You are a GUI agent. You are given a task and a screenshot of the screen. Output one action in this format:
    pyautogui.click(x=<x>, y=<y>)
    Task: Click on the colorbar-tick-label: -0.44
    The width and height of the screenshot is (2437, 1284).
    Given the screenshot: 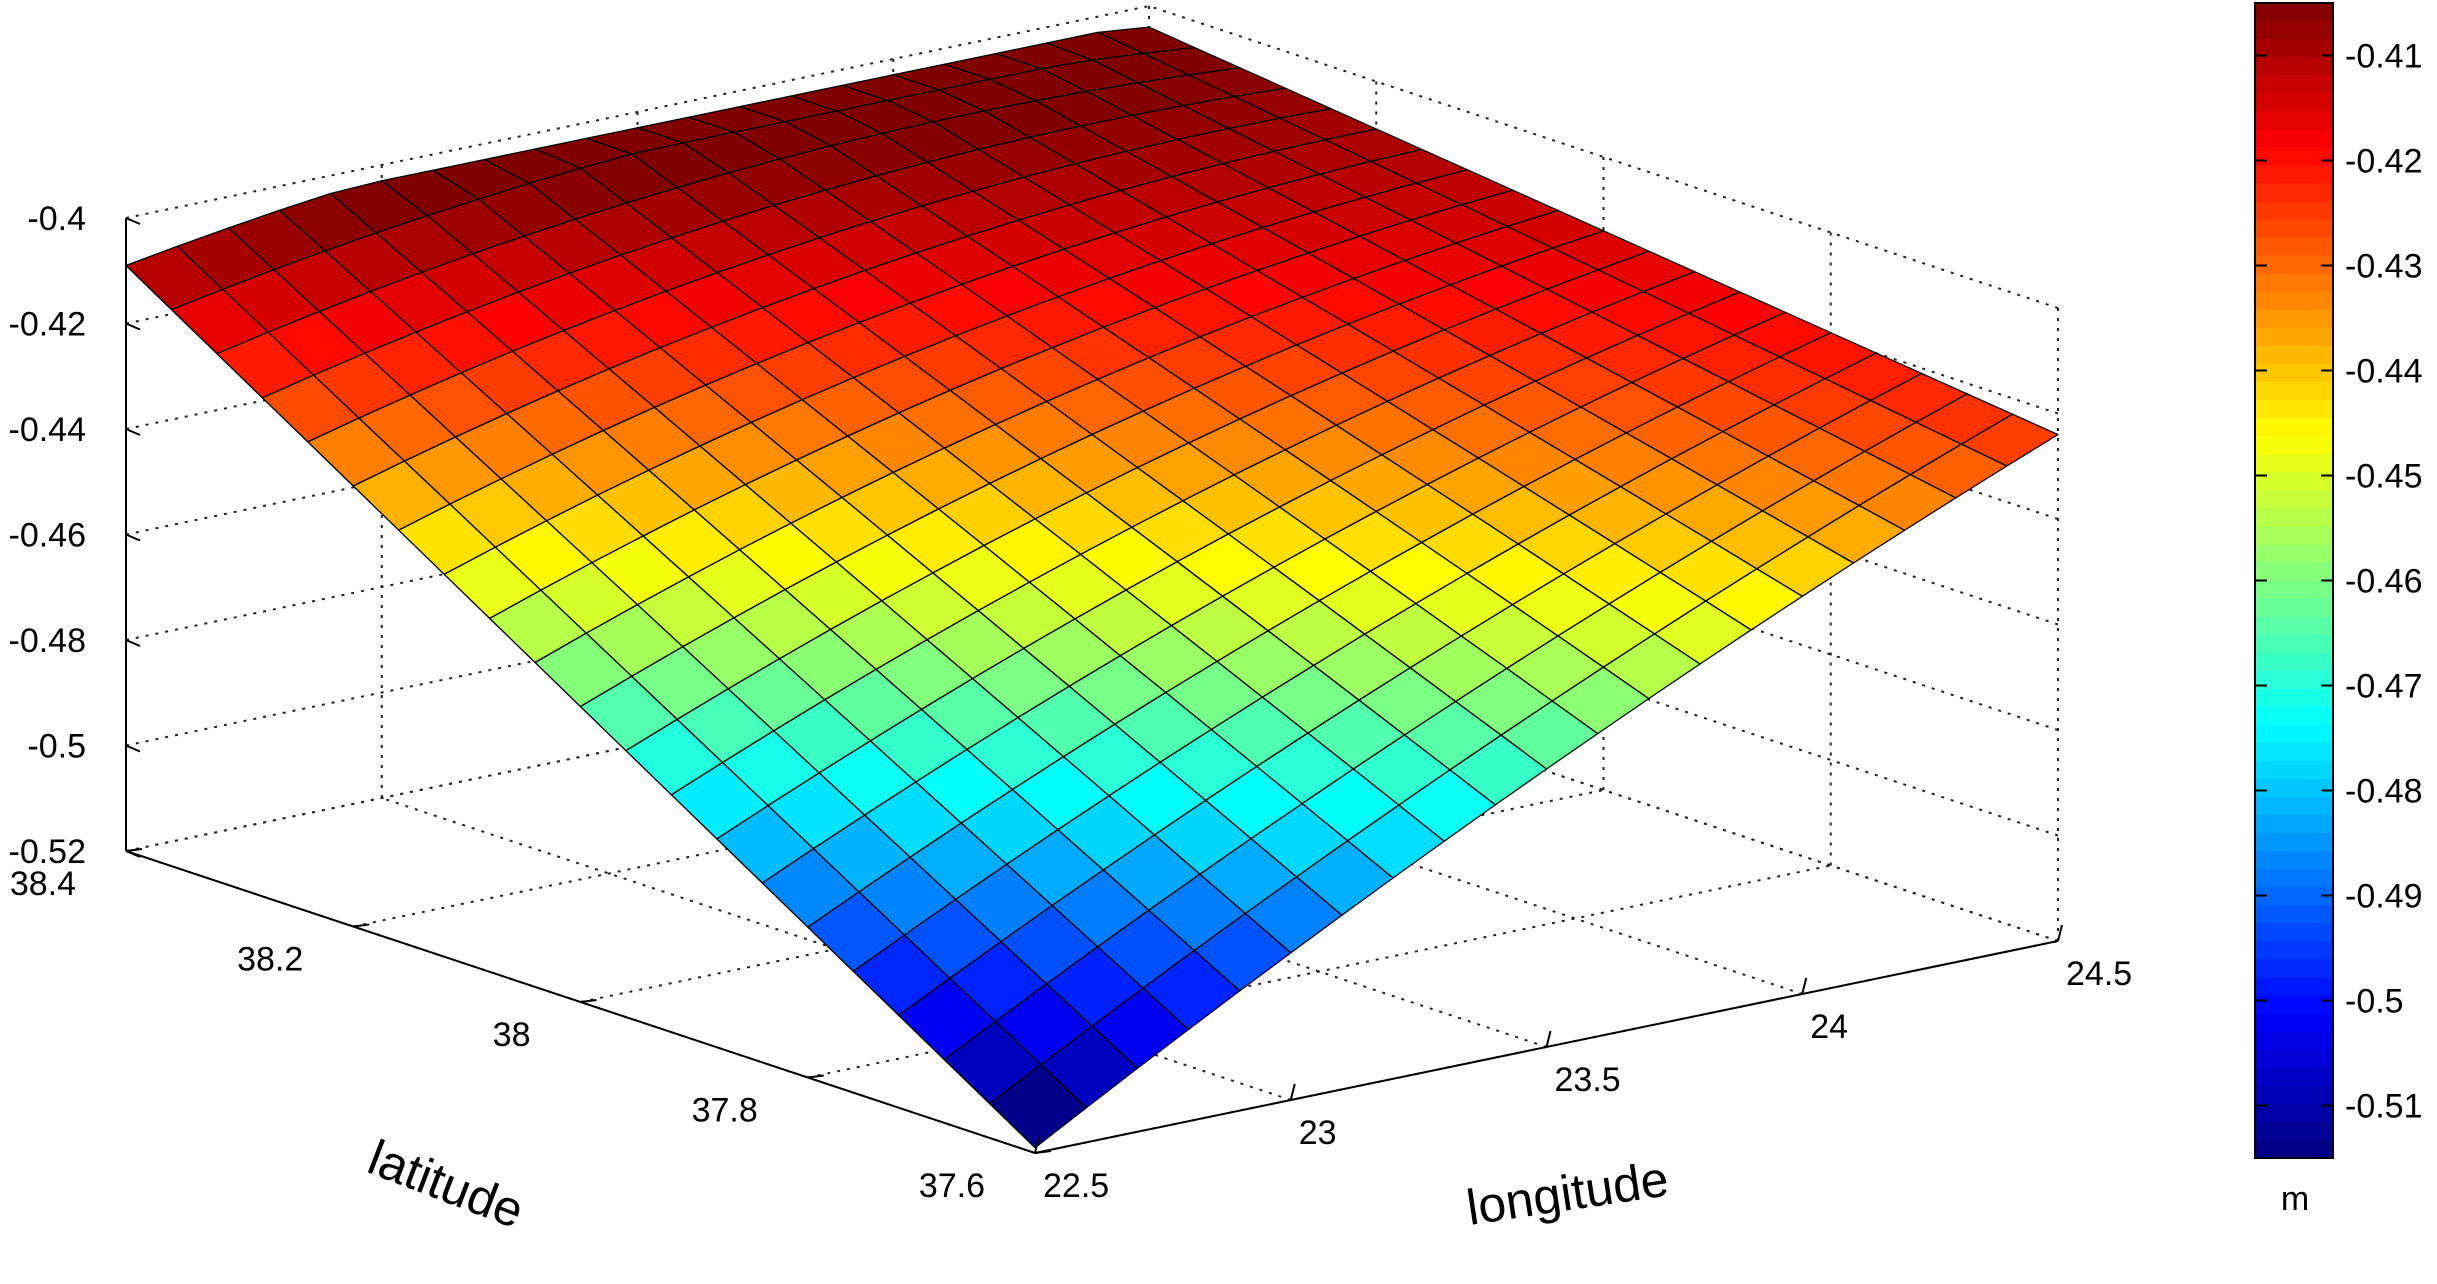 What is the action you would take?
    pyautogui.click(x=2384, y=372)
    